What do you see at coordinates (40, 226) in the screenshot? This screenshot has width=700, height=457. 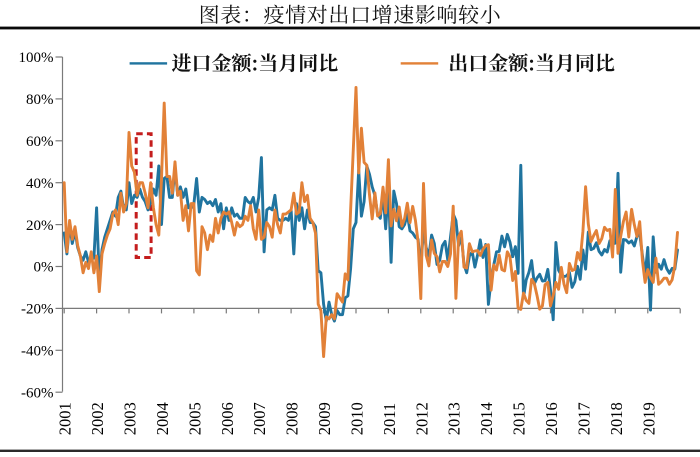 I see `svg-text: 20%` at bounding box center [40, 226].